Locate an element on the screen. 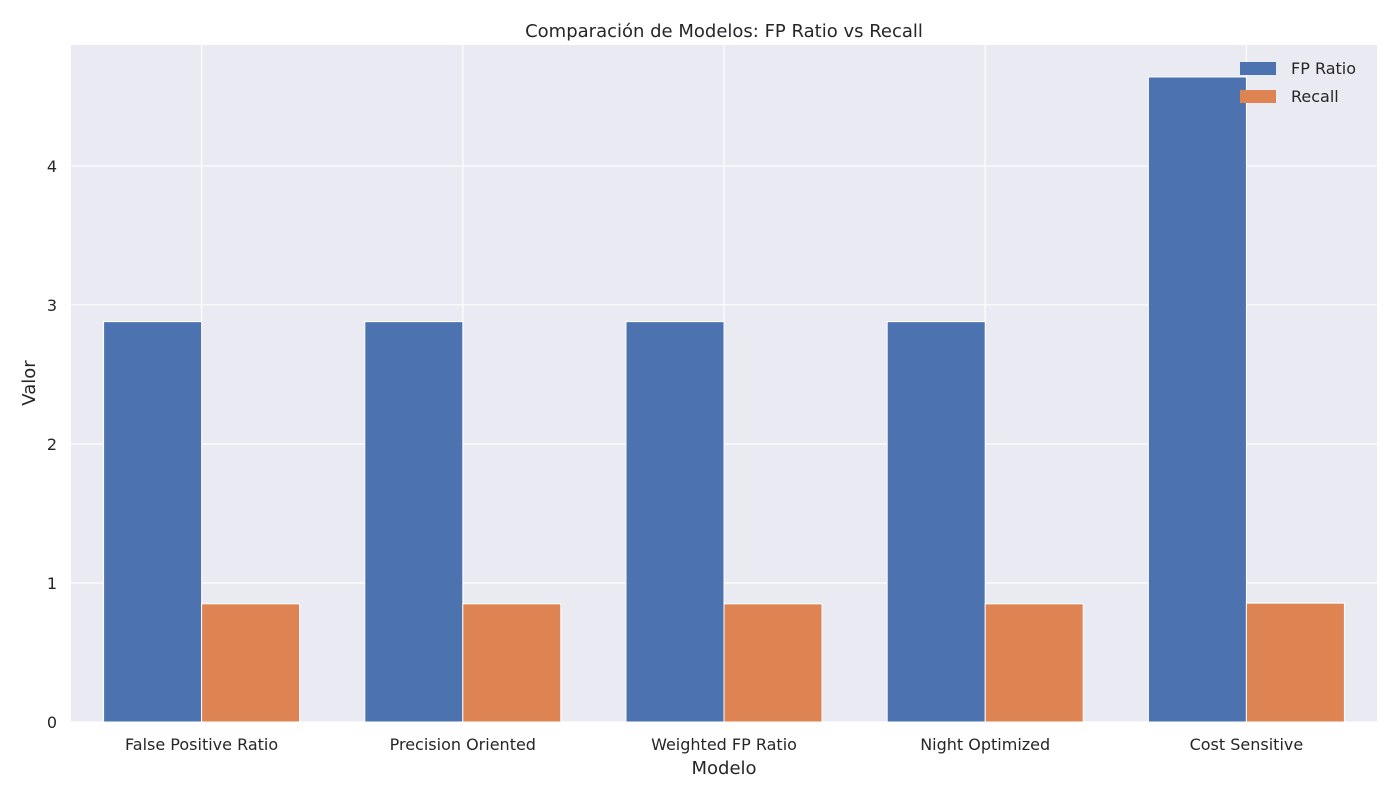 The height and width of the screenshot is (800, 1400). y-tick-label: 0 is located at coordinates (52, 722).